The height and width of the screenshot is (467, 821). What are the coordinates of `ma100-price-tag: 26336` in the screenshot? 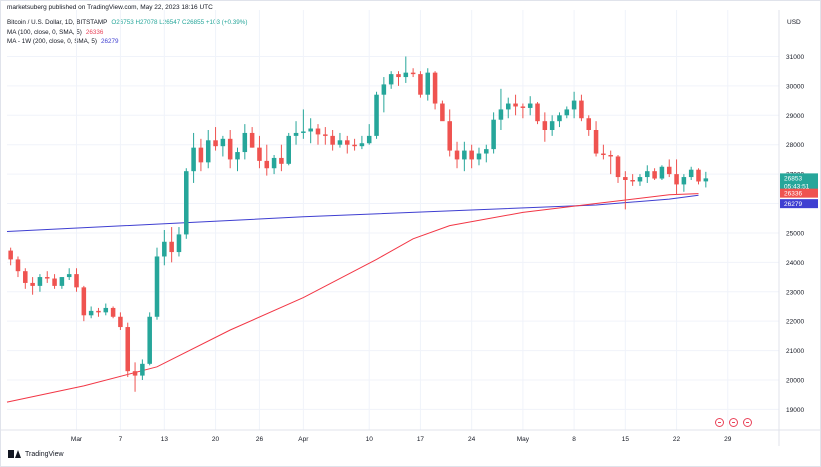 It's located at (793, 194).